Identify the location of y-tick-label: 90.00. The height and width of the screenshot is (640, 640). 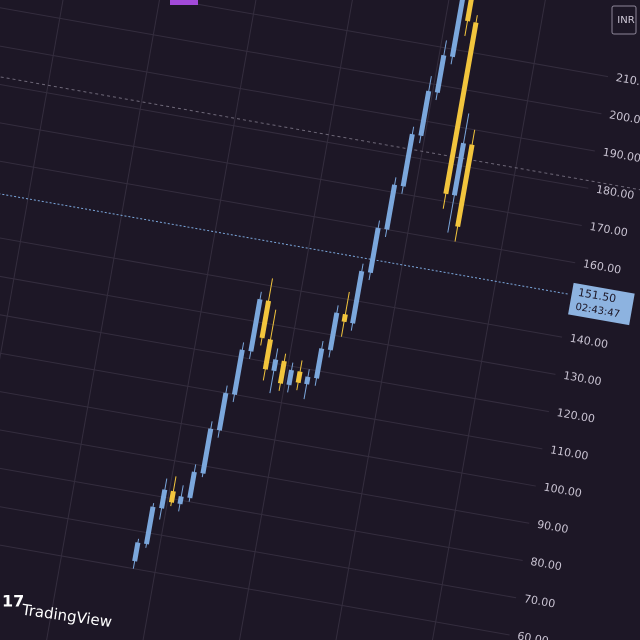
(552, 527).